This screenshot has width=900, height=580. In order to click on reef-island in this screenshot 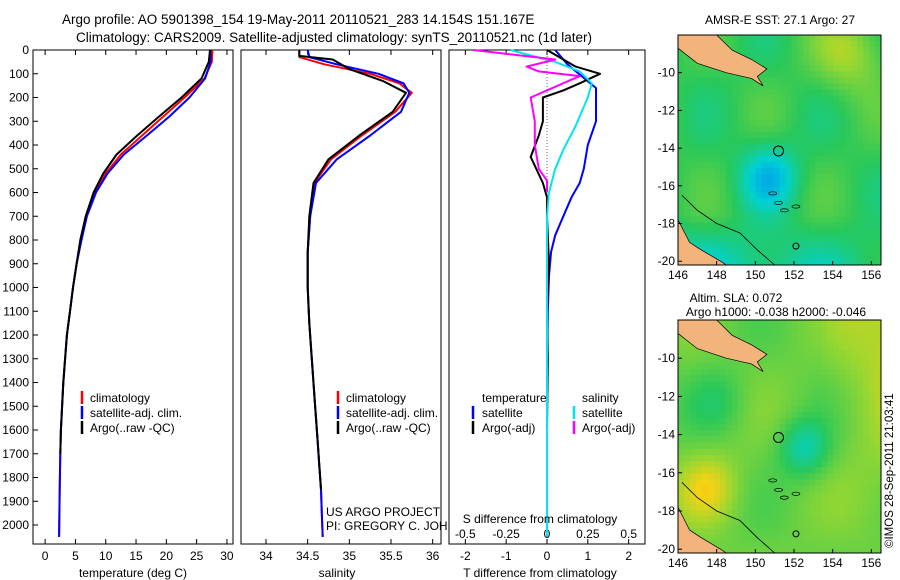, I will do `click(796, 206)`.